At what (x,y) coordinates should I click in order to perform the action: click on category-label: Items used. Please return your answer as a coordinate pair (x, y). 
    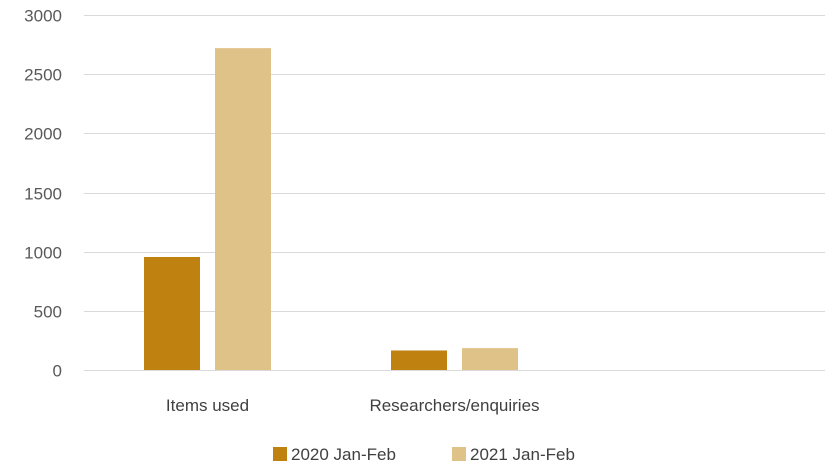
    Looking at the image, I should click on (207, 405).